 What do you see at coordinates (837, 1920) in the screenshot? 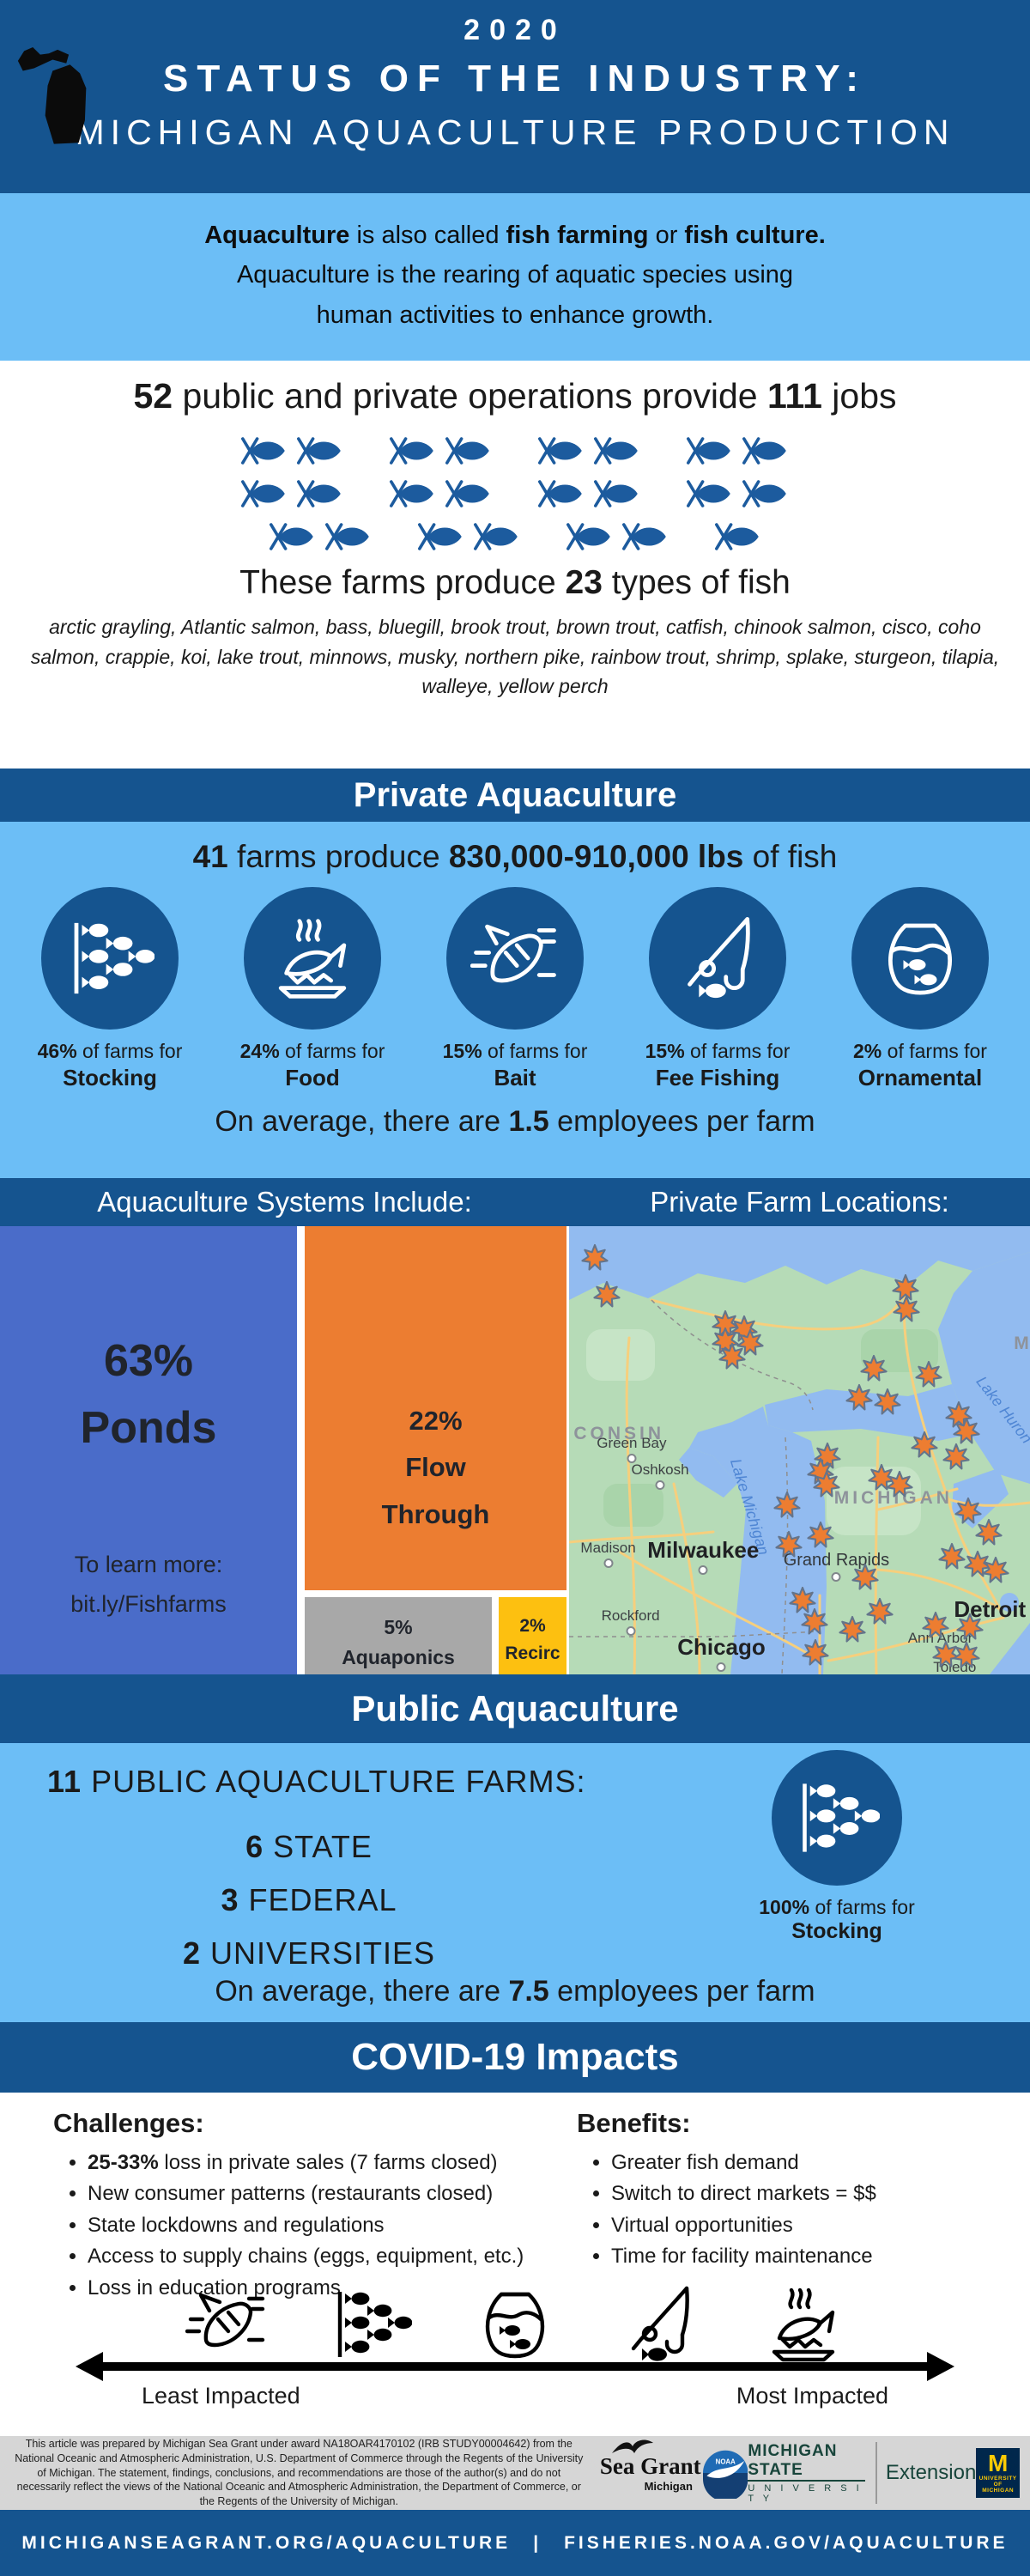
I see `public-stocking-percent: 100% of farms for Stocking` at bounding box center [837, 1920].